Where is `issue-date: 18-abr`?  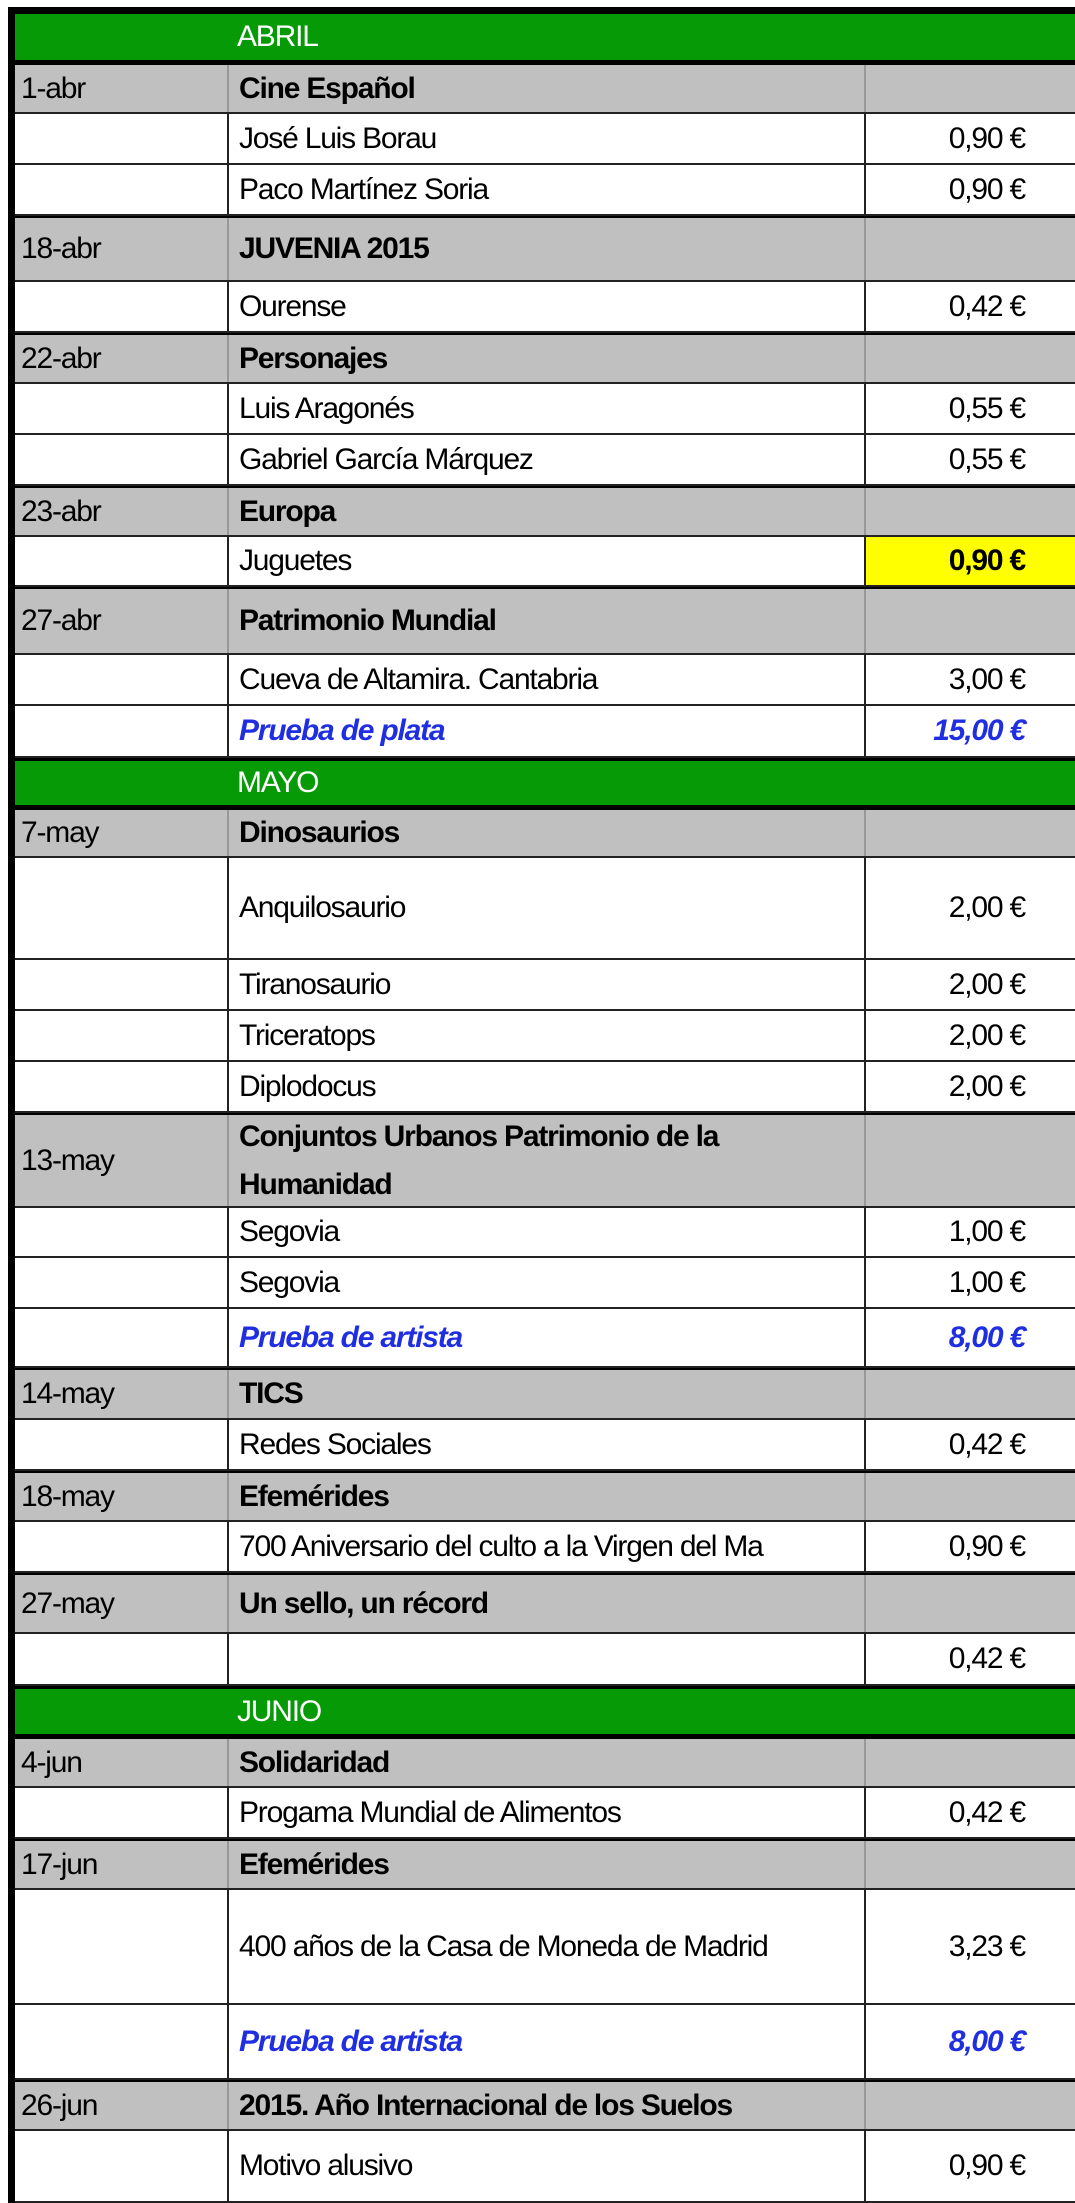 issue-date: 18-abr is located at coordinates (61, 248).